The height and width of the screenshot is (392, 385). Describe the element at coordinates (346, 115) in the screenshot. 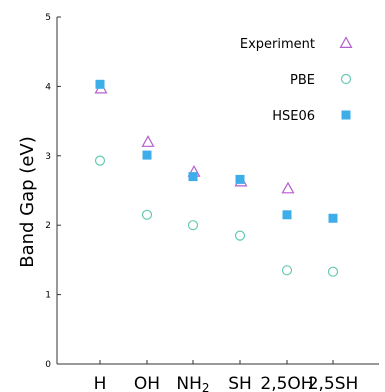

I see `legend-marker-hse06` at that location.